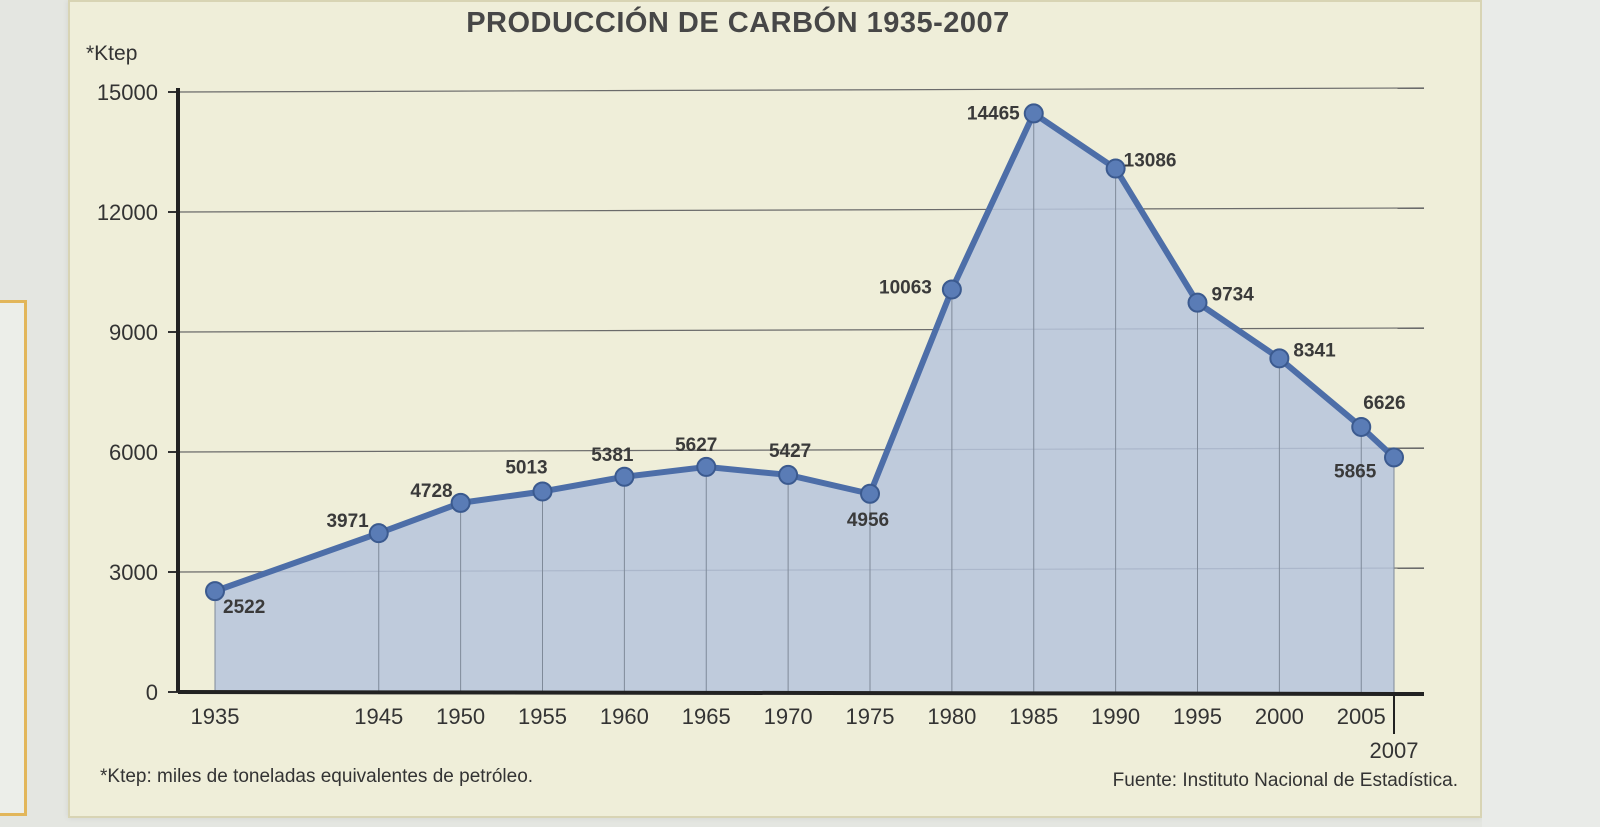 The image size is (1600, 827). What do you see at coordinates (347, 521) in the screenshot?
I see `data-label: 3971` at bounding box center [347, 521].